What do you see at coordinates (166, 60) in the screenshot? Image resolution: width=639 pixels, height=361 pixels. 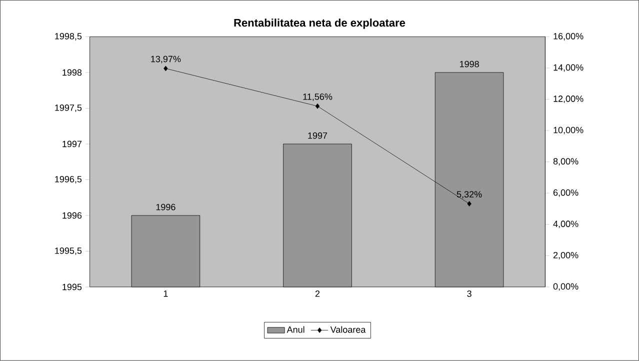 I see `data-label: 13,97%` at bounding box center [166, 60].